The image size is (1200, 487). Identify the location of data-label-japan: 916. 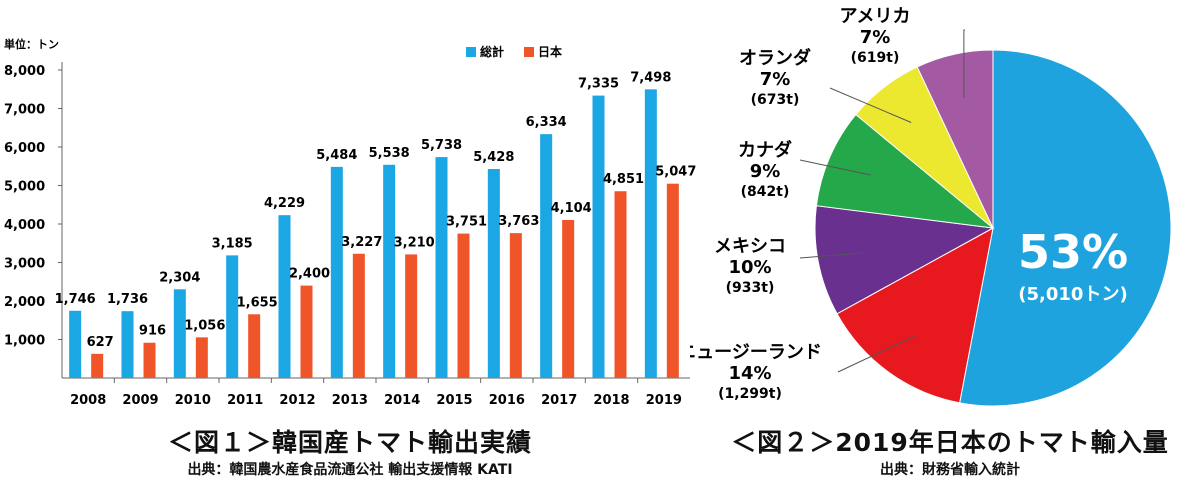
(152, 331).